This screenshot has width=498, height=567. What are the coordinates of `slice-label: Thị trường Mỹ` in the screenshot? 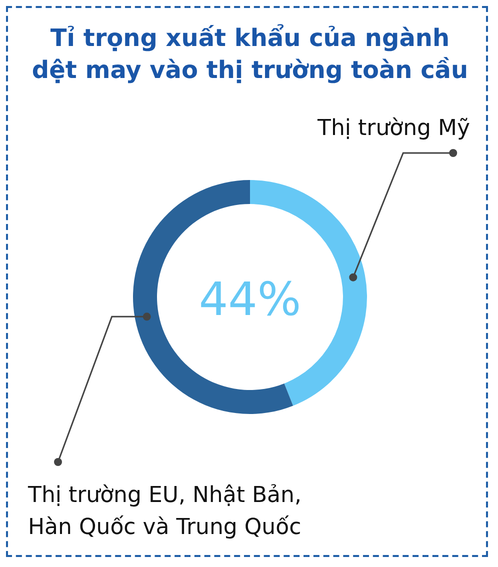 It's located at (393, 128).